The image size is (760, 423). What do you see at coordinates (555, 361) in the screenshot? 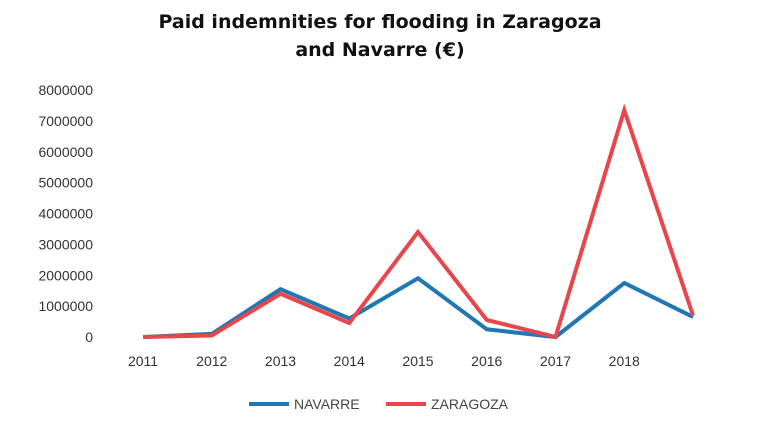
I see `x-tick-label: 2017` at bounding box center [555, 361].